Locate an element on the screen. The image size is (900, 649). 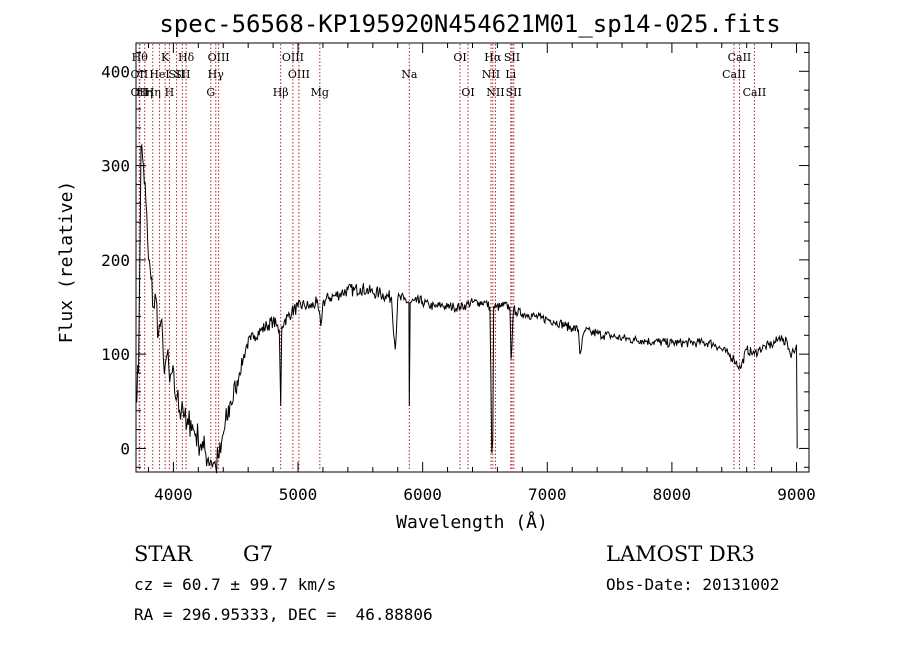
x-tick-label: 5000 is located at coordinates (298, 494).